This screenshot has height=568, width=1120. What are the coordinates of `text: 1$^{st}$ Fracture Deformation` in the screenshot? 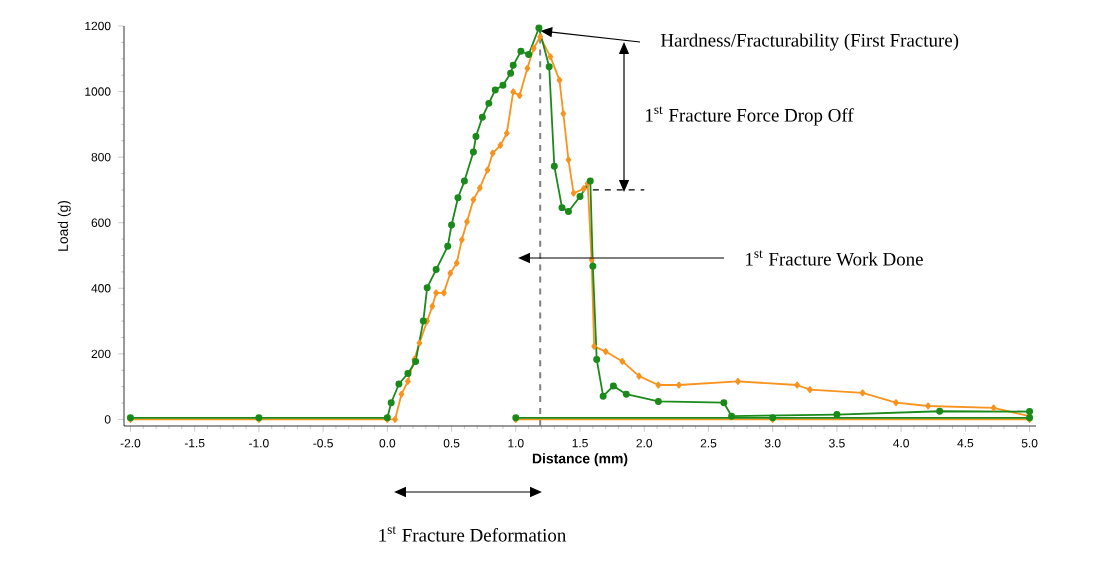 It's located at (473, 534).